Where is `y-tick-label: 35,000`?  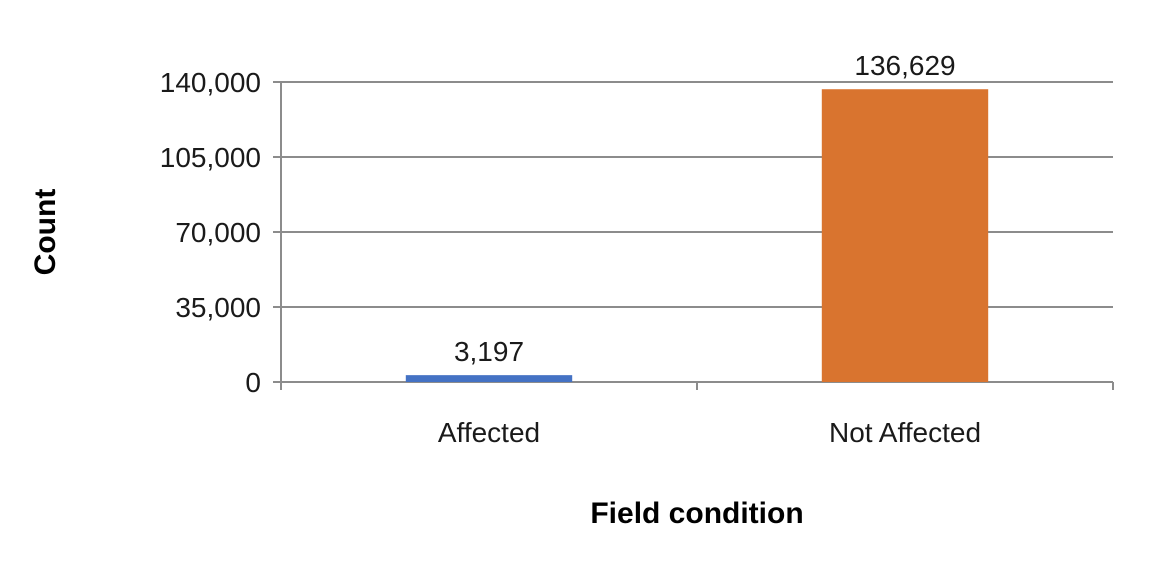 y-tick-label: 35,000 is located at coordinates (218, 307).